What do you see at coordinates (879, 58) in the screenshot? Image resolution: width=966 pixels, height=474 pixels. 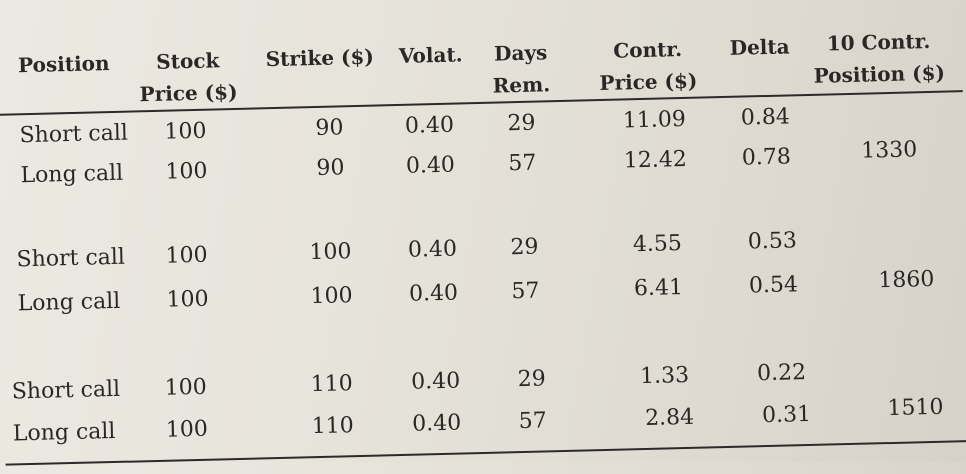 I see `header-ten-contr-position: 10 Contr. Position ($)` at bounding box center [879, 58].